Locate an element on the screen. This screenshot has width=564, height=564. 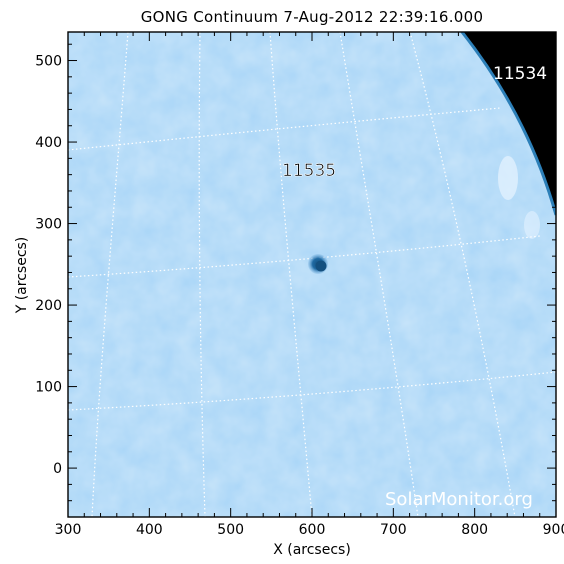
y-tick-label: 100 is located at coordinates (48, 388).